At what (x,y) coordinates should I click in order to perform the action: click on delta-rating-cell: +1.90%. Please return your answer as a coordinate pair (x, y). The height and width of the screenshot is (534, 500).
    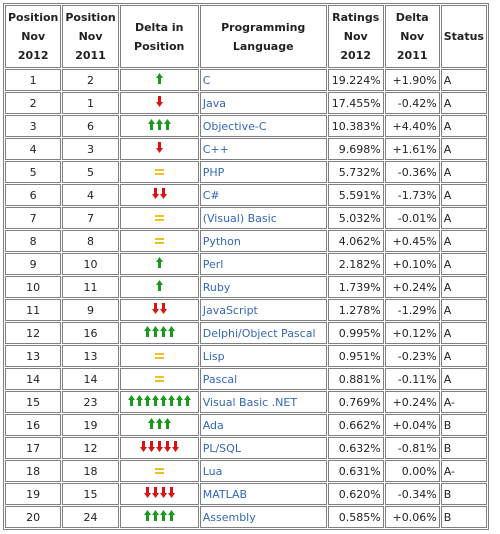
    Looking at the image, I should click on (412, 80).